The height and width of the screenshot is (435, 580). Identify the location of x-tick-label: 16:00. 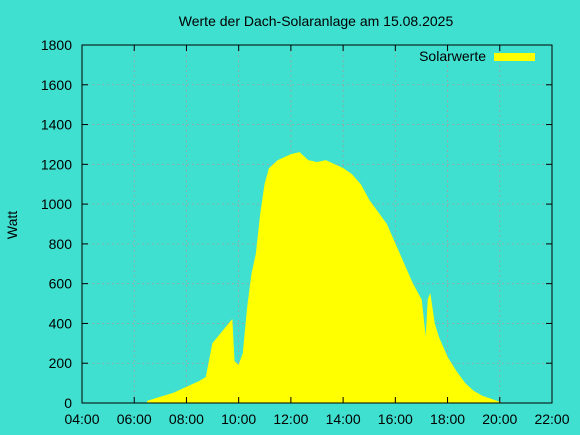
(395, 419).